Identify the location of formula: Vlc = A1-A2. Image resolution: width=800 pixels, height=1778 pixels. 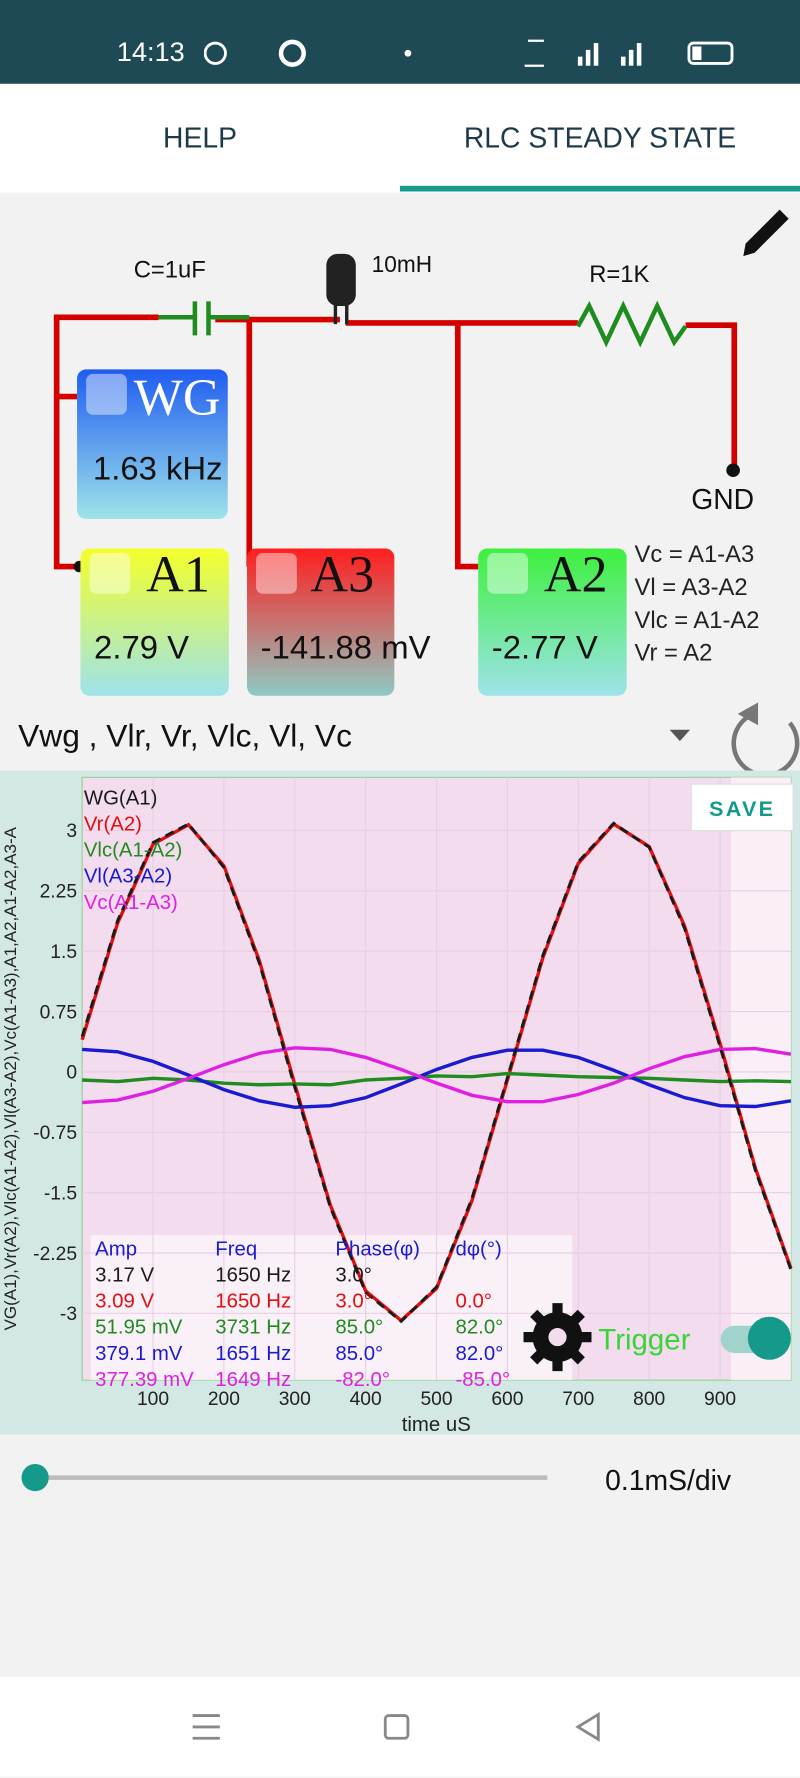
(697, 620).